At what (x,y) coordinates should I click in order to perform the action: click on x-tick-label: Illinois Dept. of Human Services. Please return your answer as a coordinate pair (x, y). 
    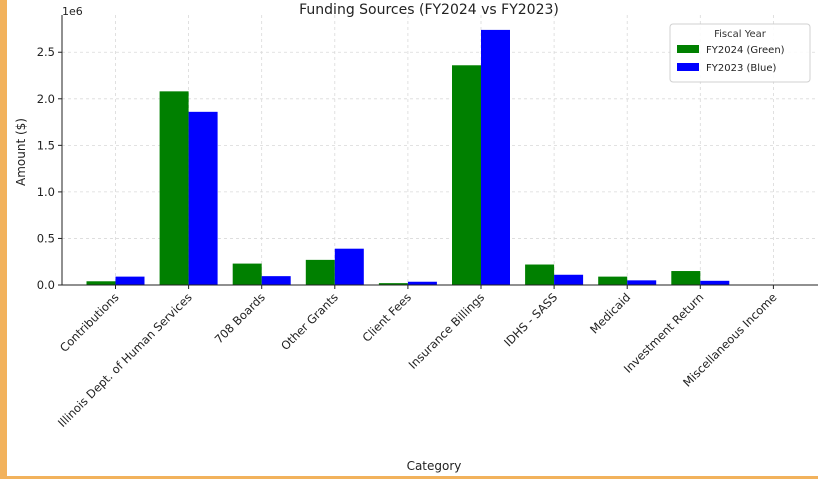
    Looking at the image, I should click on (125, 360).